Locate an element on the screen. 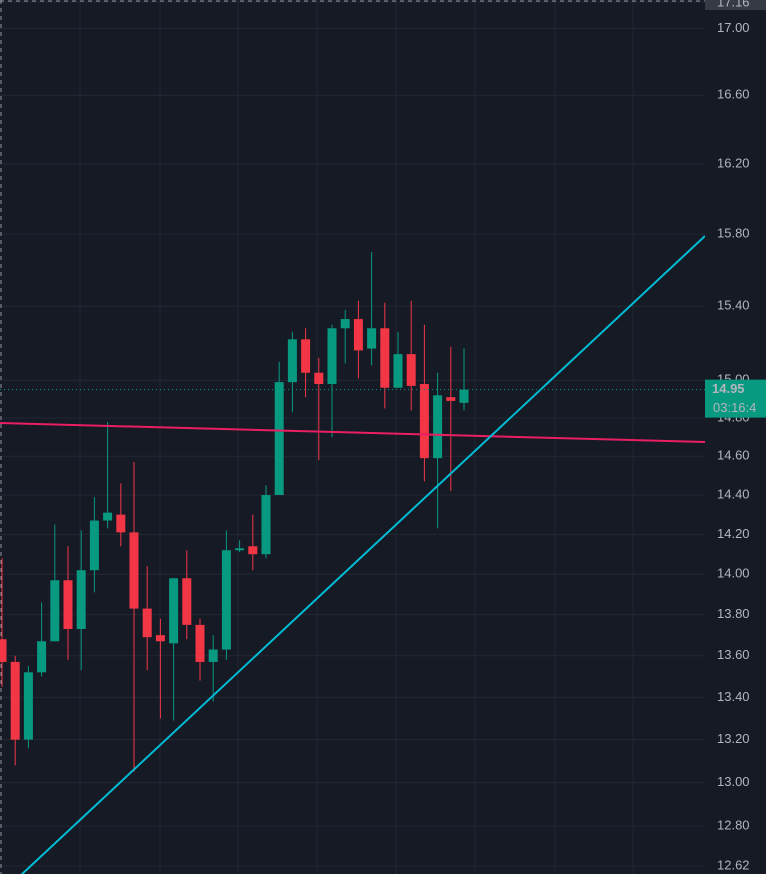 The width and height of the screenshot is (766, 874). y-tick-label: 17.00 is located at coordinates (733, 27).